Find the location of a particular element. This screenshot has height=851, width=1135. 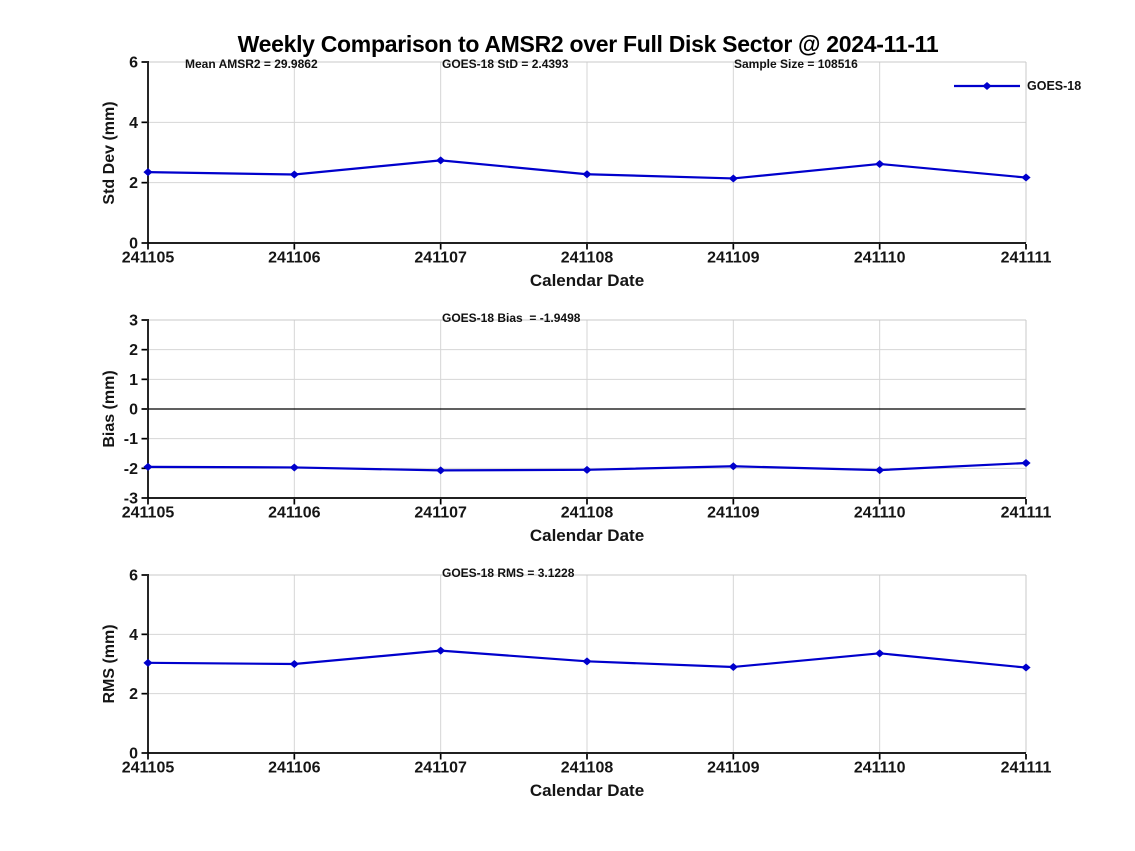

legend: GOES-18 is located at coordinates (1017, 86).